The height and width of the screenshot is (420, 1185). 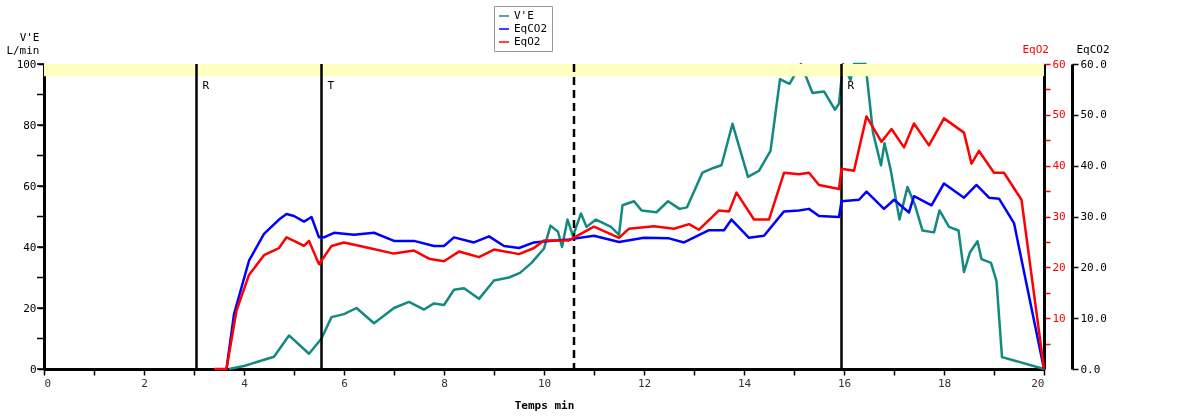 I want to click on x-tick-label: 4, so click(x=245, y=383).